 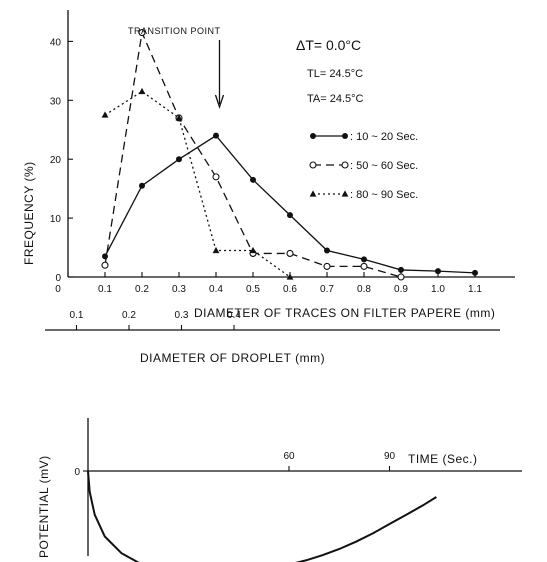 What do you see at coordinates (335, 99) in the screenshot?
I see `ta-label: TA= 24.5°C` at bounding box center [335, 99].